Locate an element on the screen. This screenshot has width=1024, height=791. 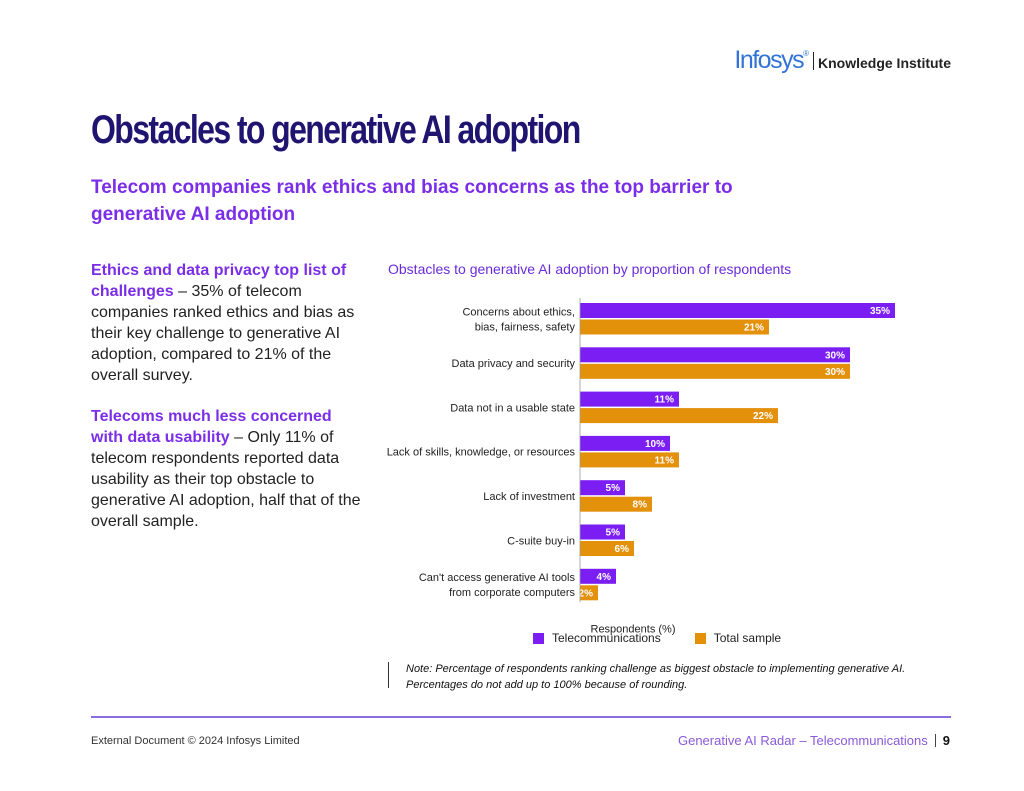
footer-copyright: External Document © 2024 Infosys Limited is located at coordinates (195, 741).